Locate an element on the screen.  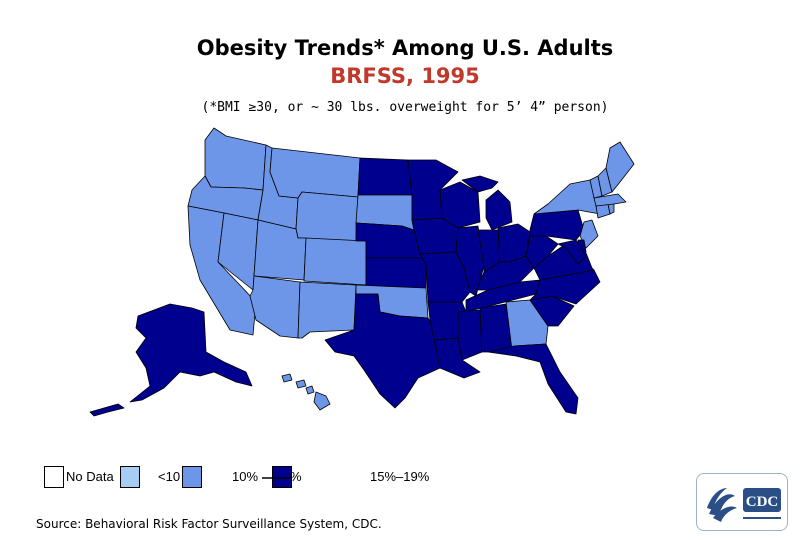
state-md is located at coordinates (572, 252).